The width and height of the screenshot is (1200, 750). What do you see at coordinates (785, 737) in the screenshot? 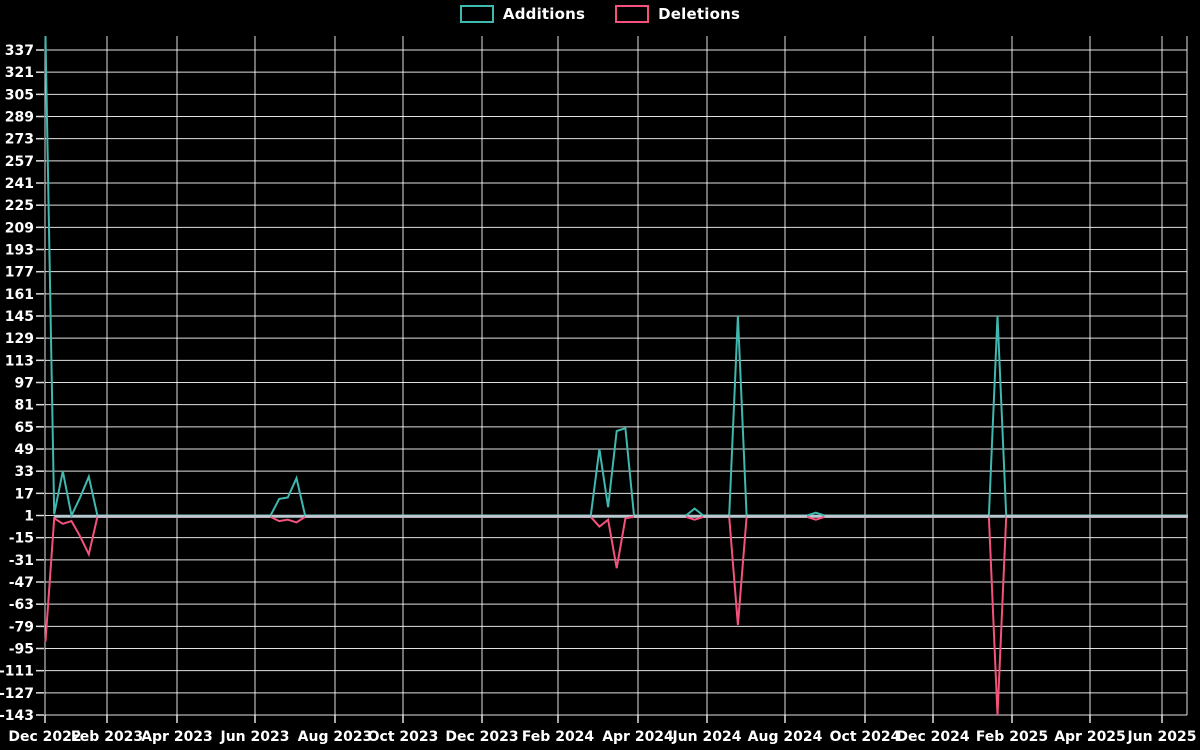
I see `x-tick-label: Aug 2024` at bounding box center [785, 737].